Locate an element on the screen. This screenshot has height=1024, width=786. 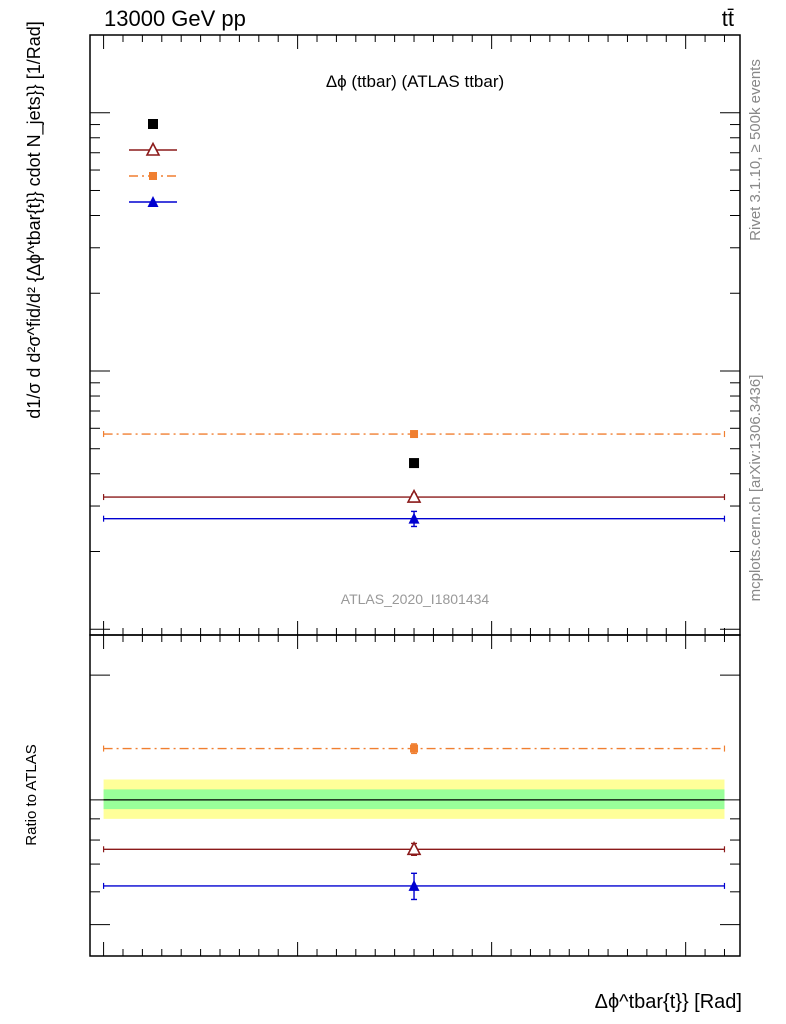
legend is located at coordinates (153, 163).